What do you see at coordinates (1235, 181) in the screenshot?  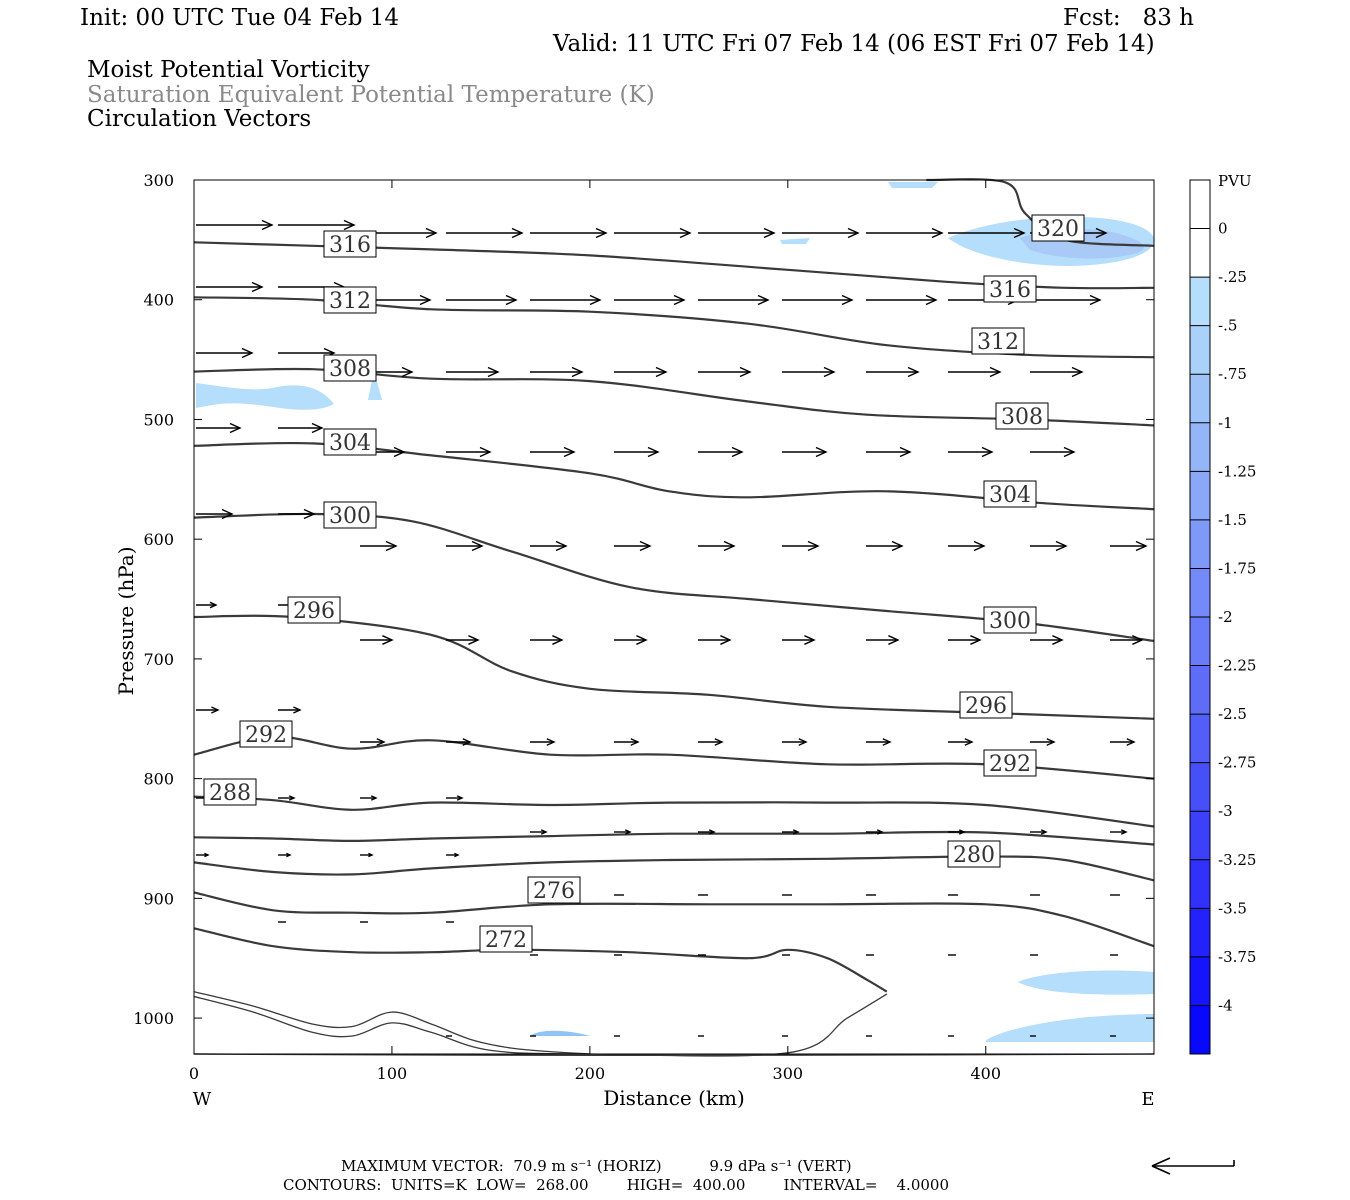 I see `colorbar-unit: PVU` at bounding box center [1235, 181].